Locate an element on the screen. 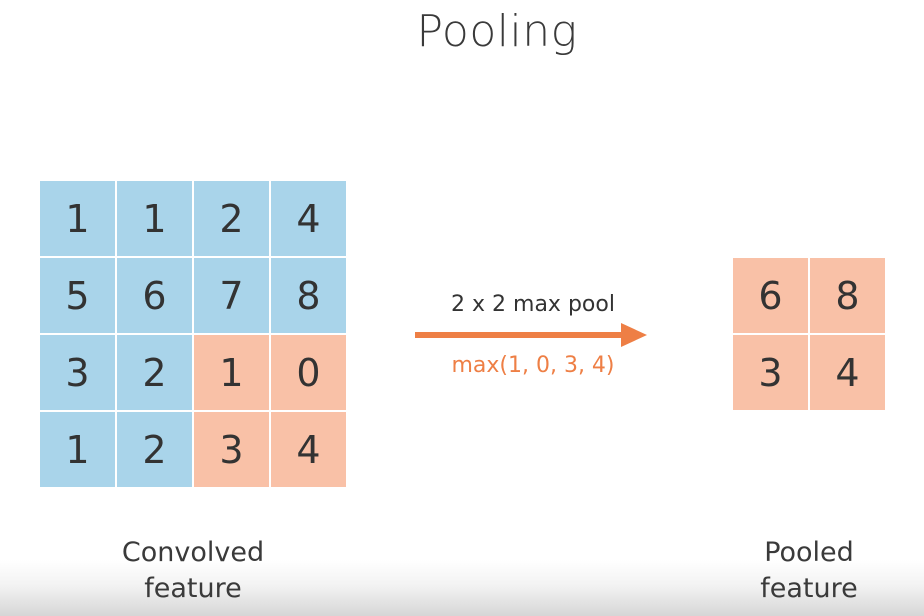  convolved-cell-highlighted: 1 is located at coordinates (231, 372).